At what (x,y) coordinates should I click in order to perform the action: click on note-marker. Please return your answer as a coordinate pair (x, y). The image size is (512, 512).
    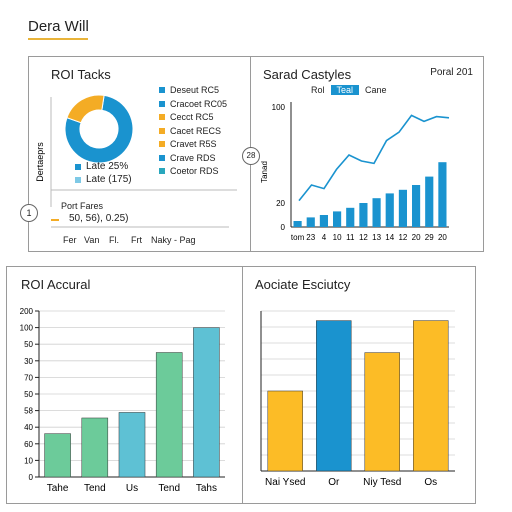
    Looking at the image, I should click on (55, 220).